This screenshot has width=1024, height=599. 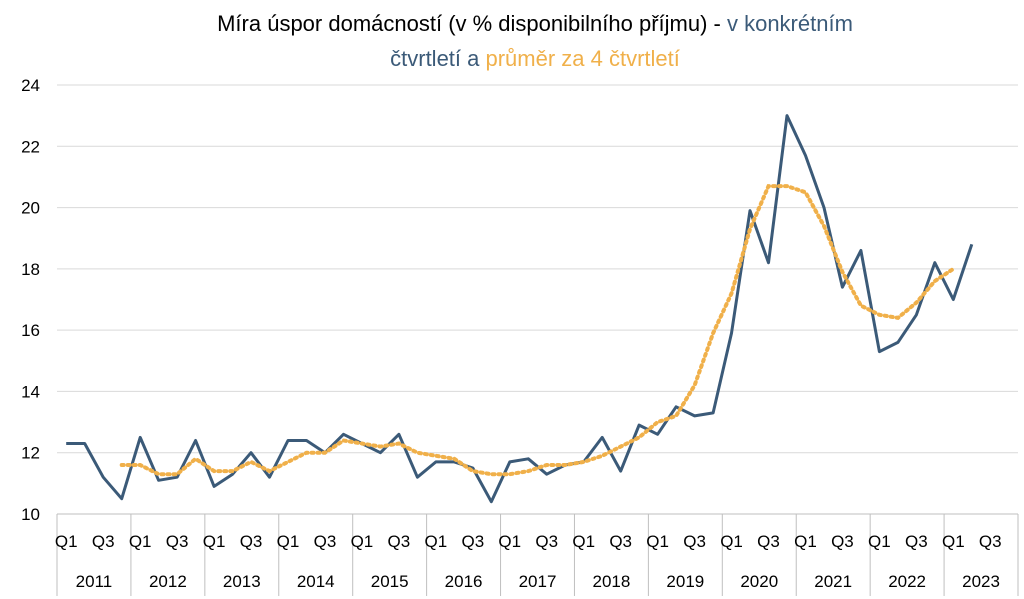 I want to click on chart-title-average-legend: průměr za 4 čtvrtletí, so click(x=582, y=58).